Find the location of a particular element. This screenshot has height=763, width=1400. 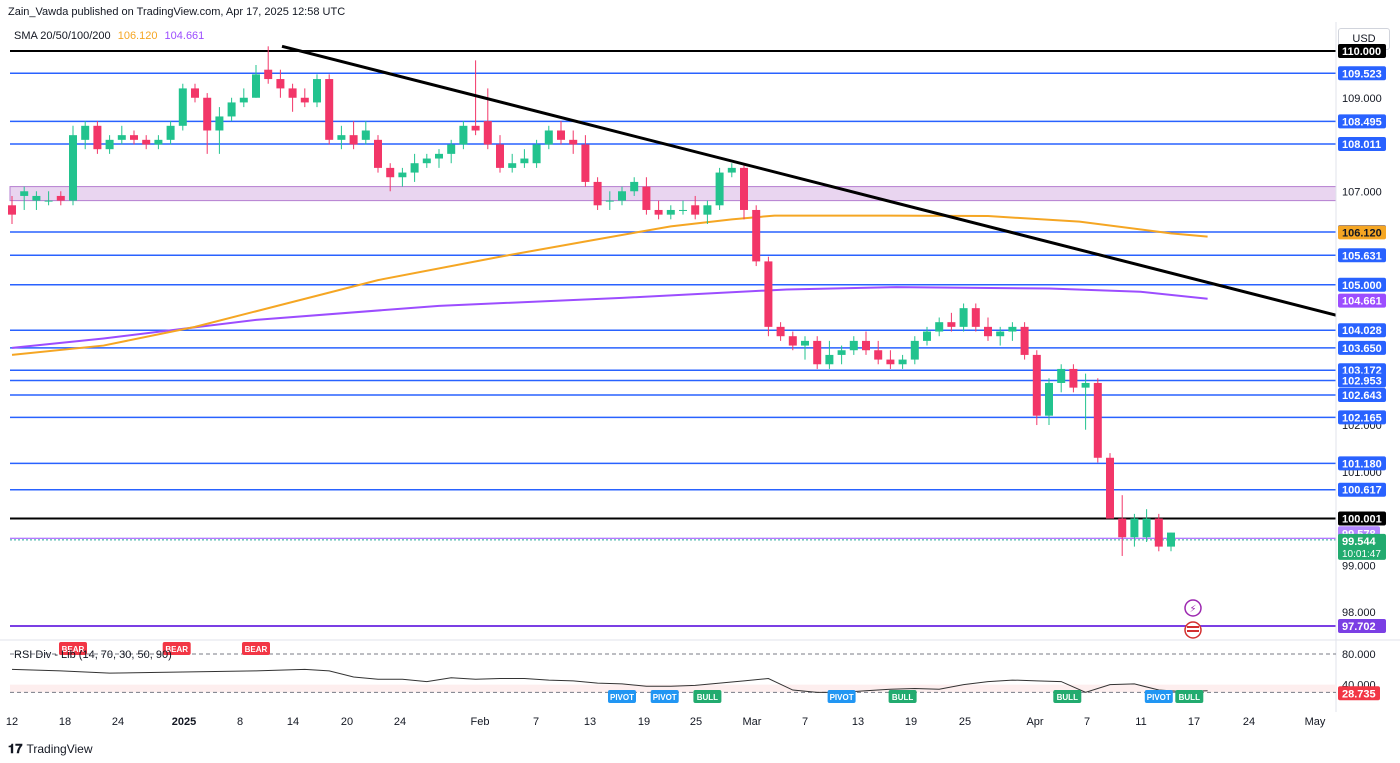

rsi-legend: RSI Div - Lib (14, 70, 30, 50, 90) is located at coordinates (93, 655).